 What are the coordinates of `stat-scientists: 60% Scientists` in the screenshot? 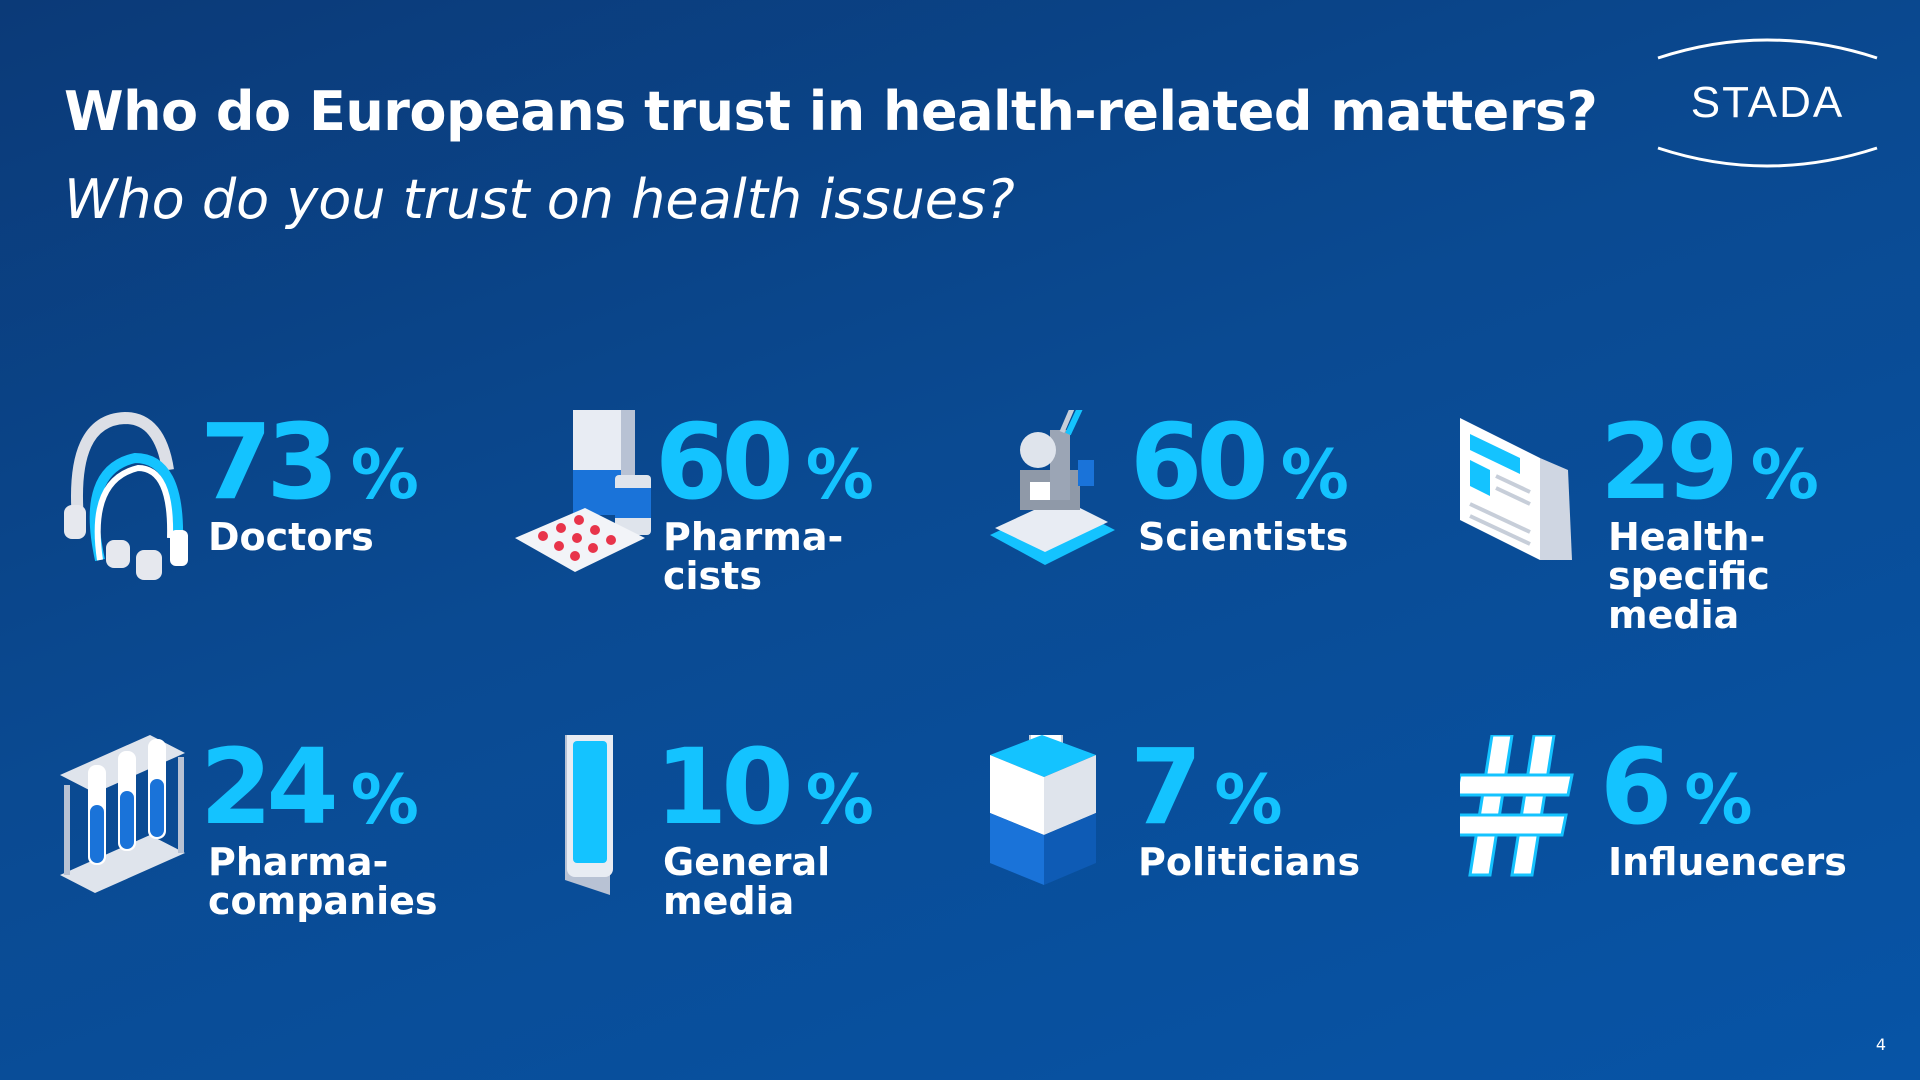 It's located at (1210, 526).